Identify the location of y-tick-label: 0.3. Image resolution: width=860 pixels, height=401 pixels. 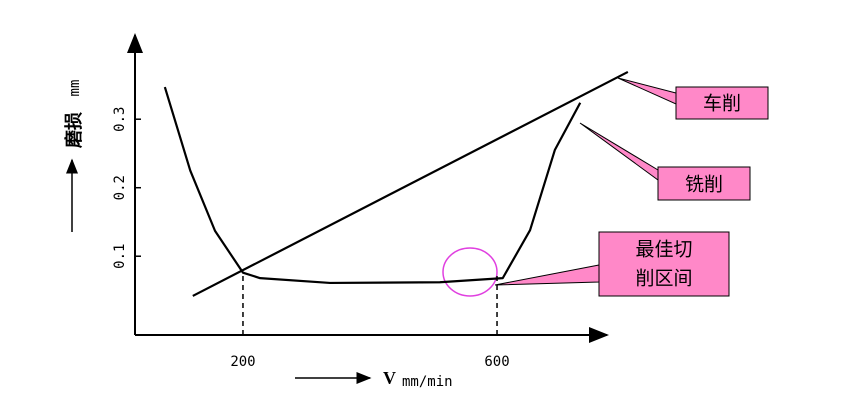
(120, 119).